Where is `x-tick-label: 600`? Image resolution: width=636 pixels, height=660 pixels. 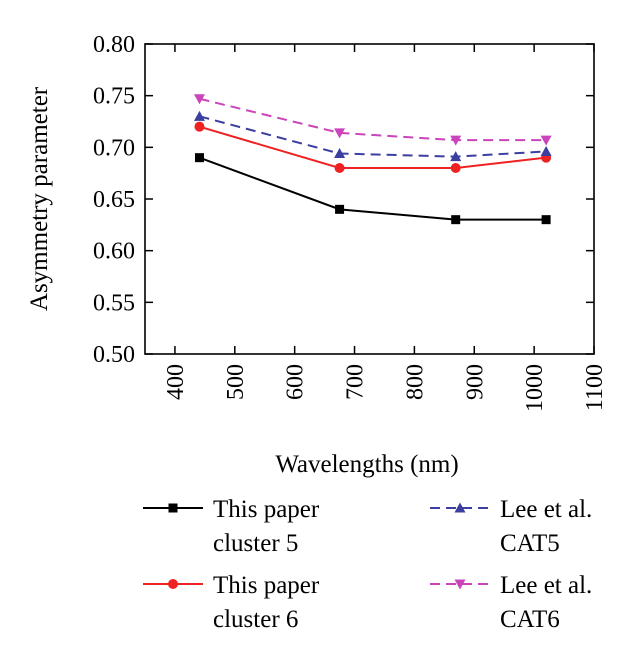
x-tick-label: 600 is located at coordinates (296, 382).